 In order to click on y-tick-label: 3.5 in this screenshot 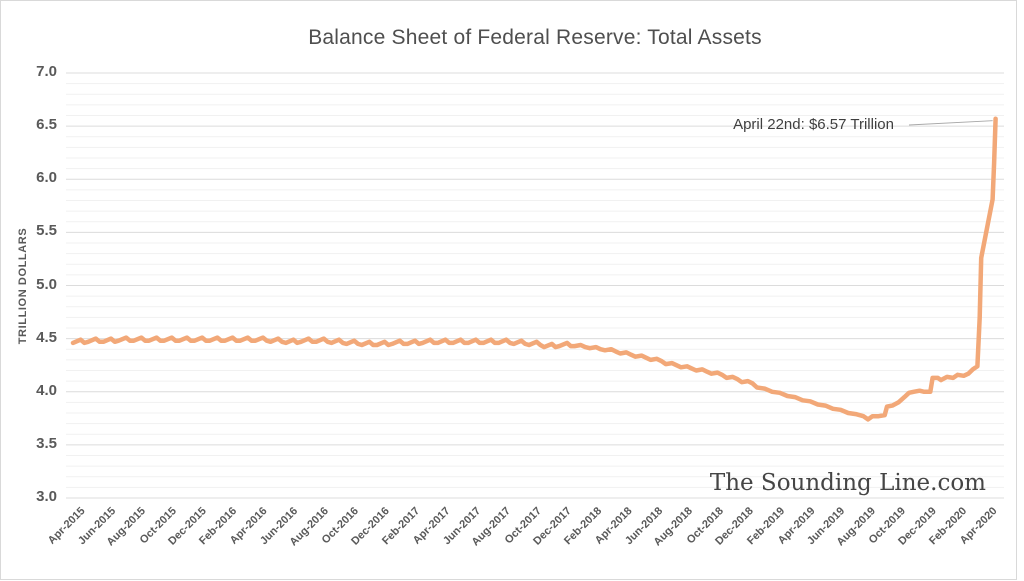, I will do `click(46, 443)`.